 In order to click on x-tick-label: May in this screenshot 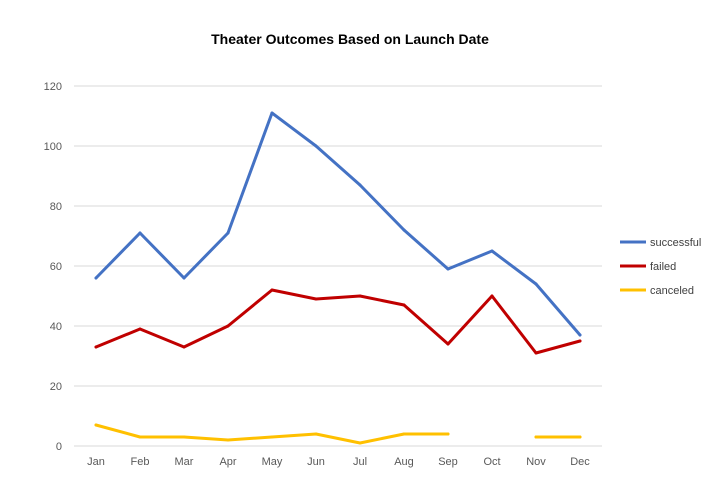, I will do `click(272, 462)`.